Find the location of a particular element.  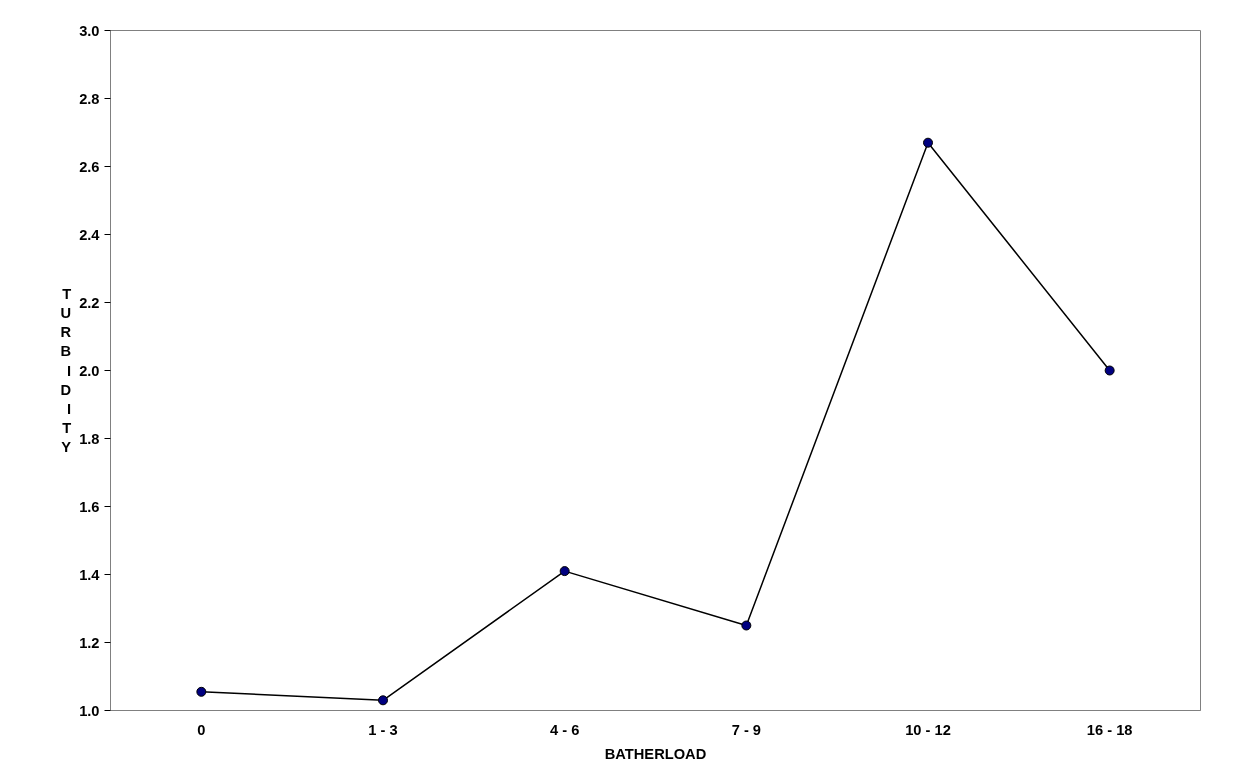

x-tick-label: 16 - 18 is located at coordinates (1109, 729).